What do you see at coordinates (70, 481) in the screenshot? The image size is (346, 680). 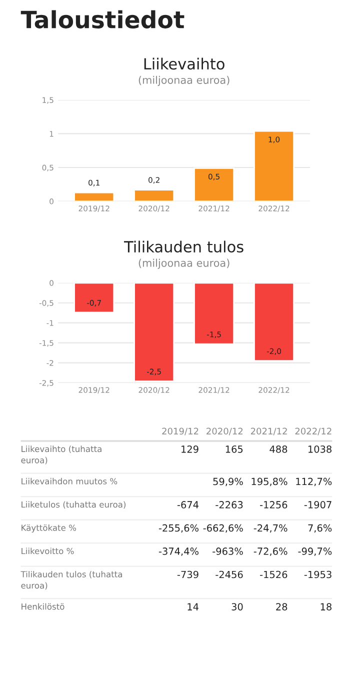 I see `category-label: Liikevaihdon muutos %` at bounding box center [70, 481].